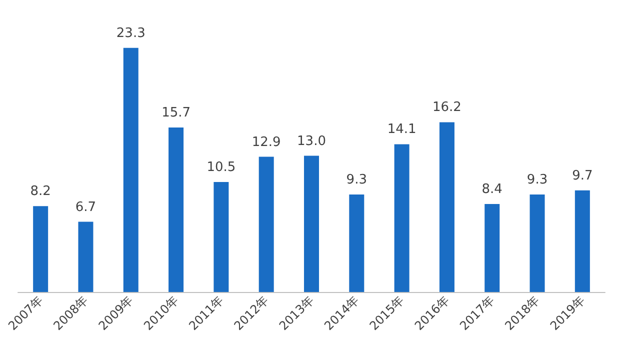  What do you see at coordinates (131, 33) in the screenshot?
I see `data-label: 23.3` at bounding box center [131, 33].